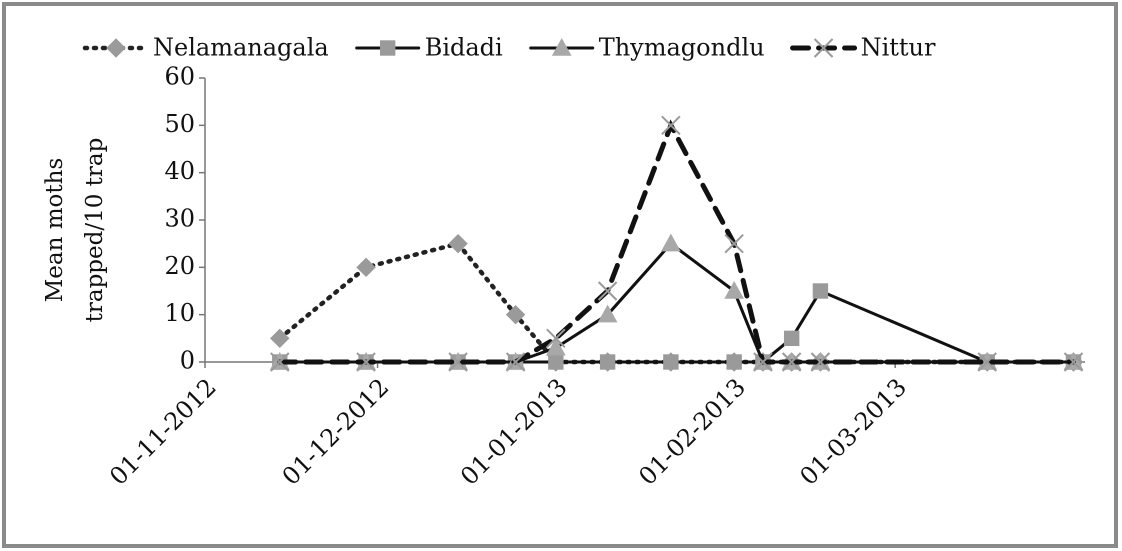 This screenshot has height=551, width=1122. Describe the element at coordinates (179, 219) in the screenshot. I see `y-tick-label: 30` at that location.